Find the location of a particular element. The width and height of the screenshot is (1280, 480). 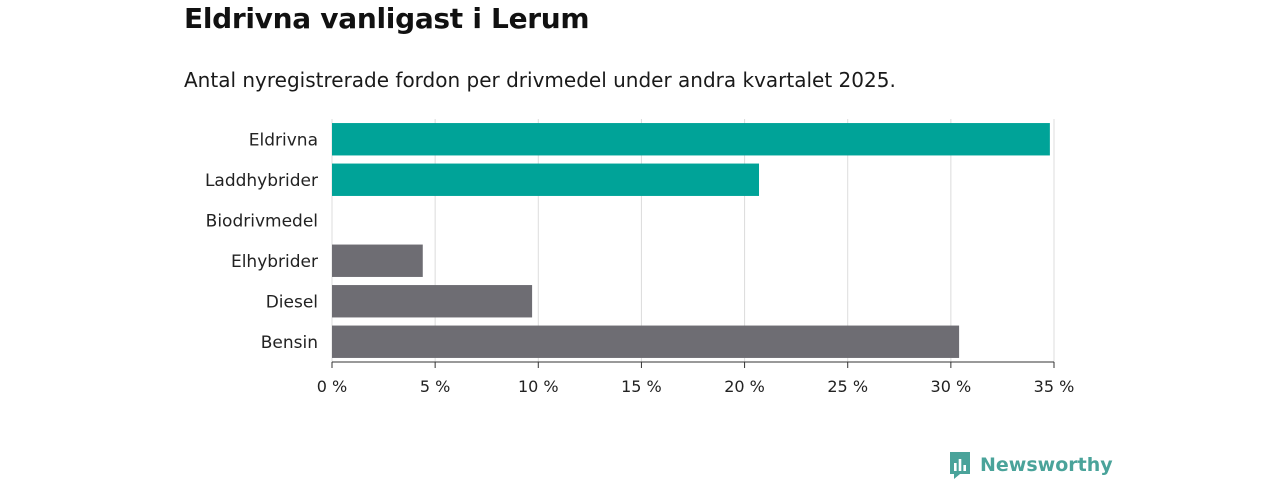

newsworthy-logo: Newsworthy is located at coordinates (1030, 465).